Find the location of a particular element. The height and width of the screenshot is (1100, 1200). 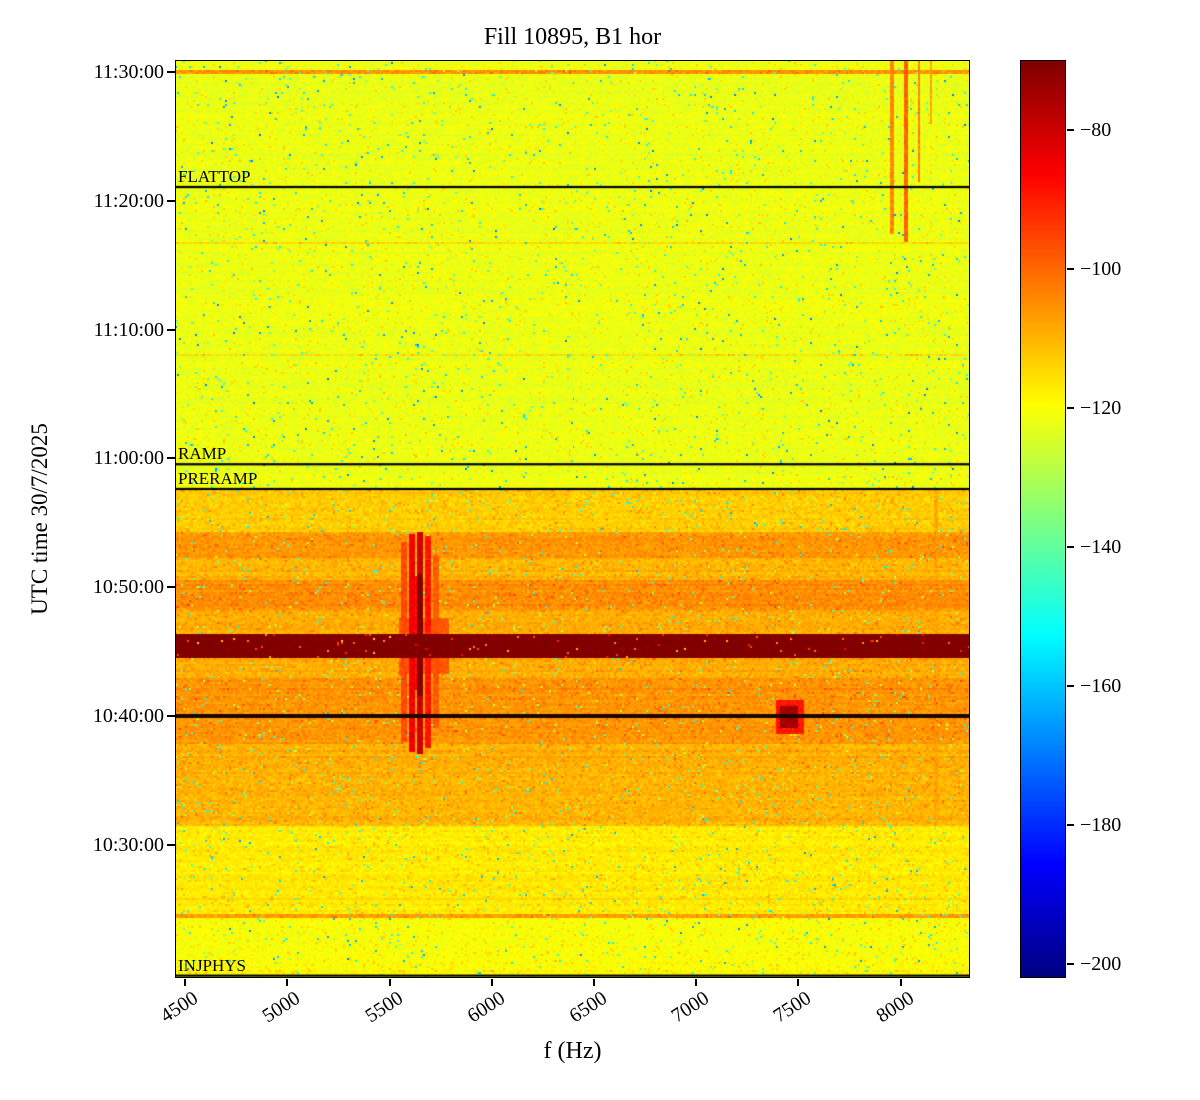

x-tick-label: 5000 is located at coordinates (281, 1007).